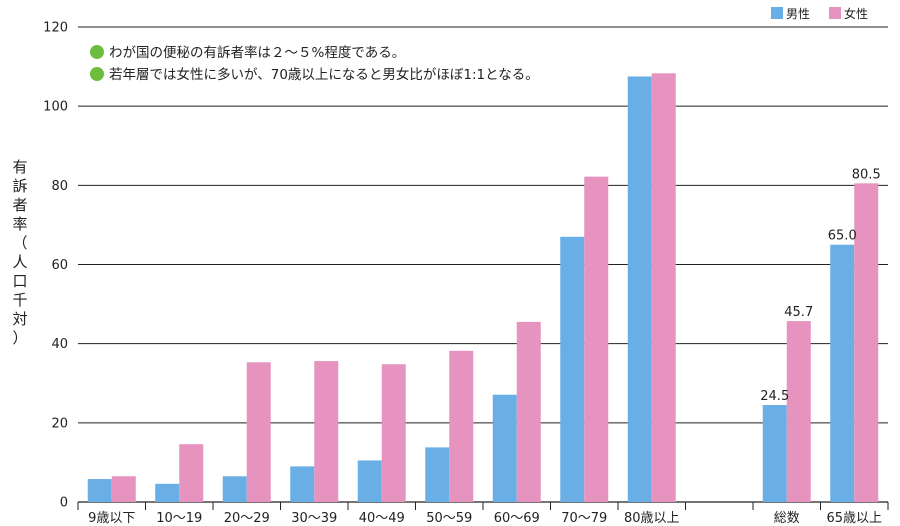 The height and width of the screenshot is (526, 900). I want to click on legend-label: 女性, so click(856, 13).